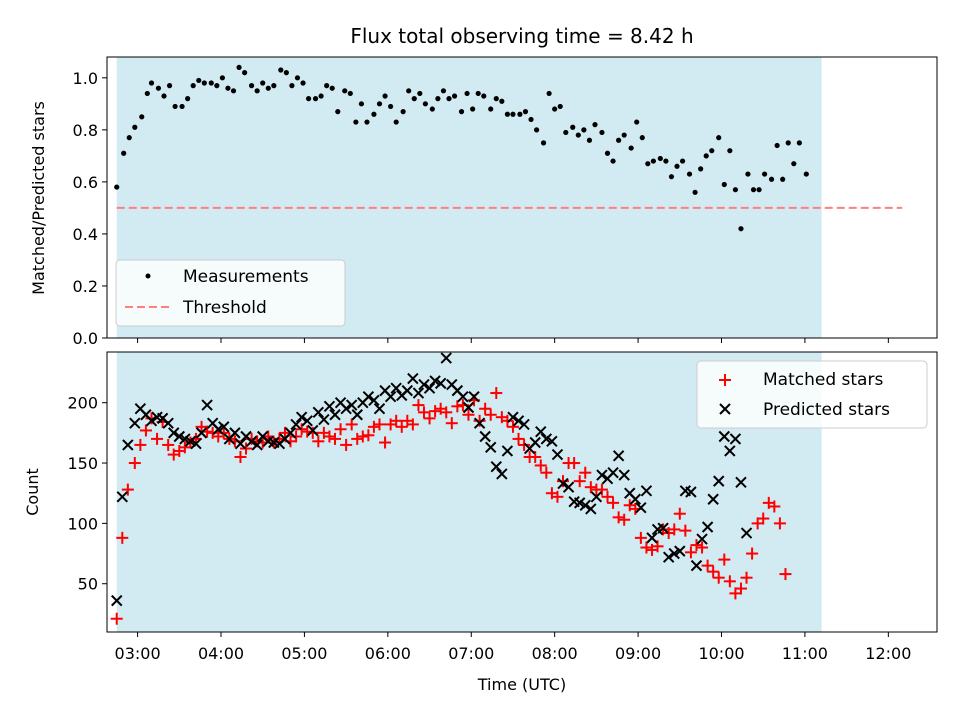 This screenshot has height=720, width=960. I want to click on x-tick-label: 04:00, so click(221, 653).